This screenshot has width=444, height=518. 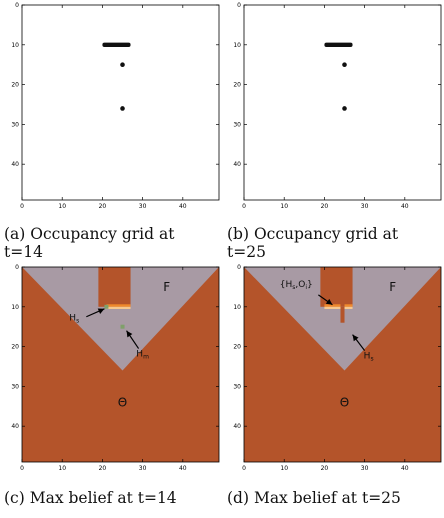 What do you see at coordinates (120, 319) in the screenshot?
I see `free-space-cone` at bounding box center [120, 319].